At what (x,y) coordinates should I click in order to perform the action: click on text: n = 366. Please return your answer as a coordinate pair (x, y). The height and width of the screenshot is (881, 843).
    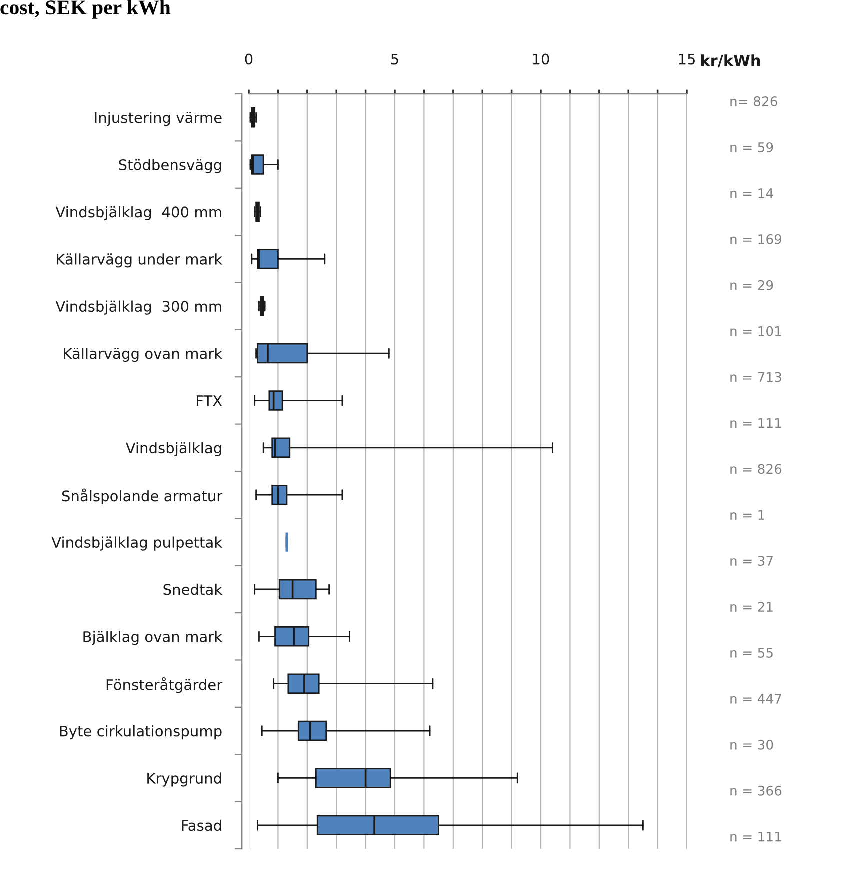
    Looking at the image, I should click on (756, 791).